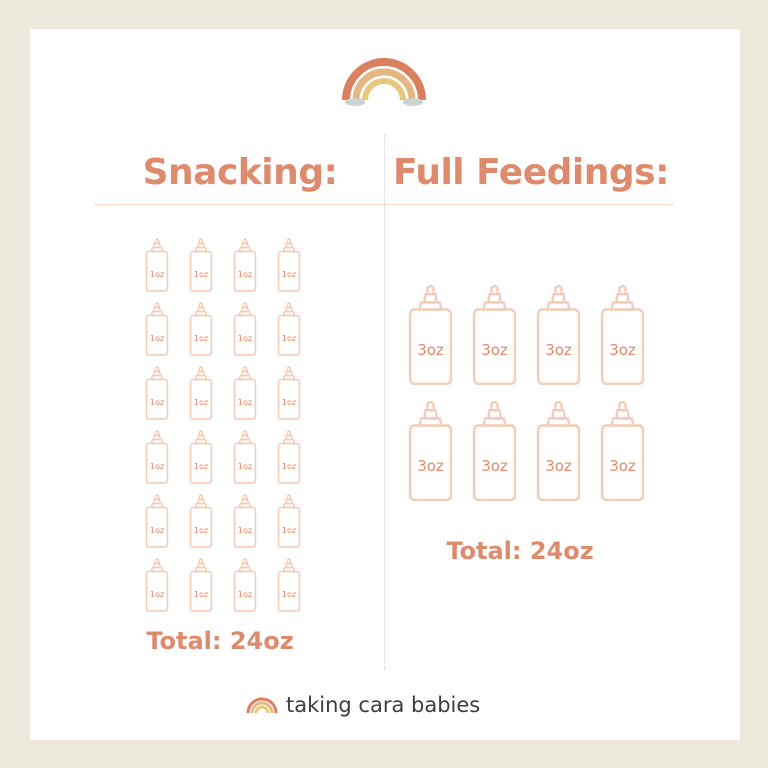  What do you see at coordinates (520, 551) in the screenshot?
I see `full-feedings-total: Total: 24oz` at bounding box center [520, 551].